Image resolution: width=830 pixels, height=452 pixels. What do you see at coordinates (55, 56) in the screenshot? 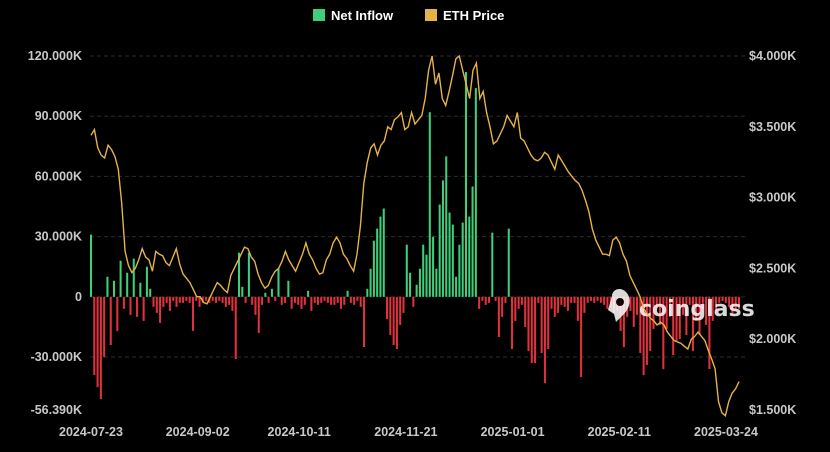
I see `y-left-tick-label: 120.000K` at bounding box center [55, 56].